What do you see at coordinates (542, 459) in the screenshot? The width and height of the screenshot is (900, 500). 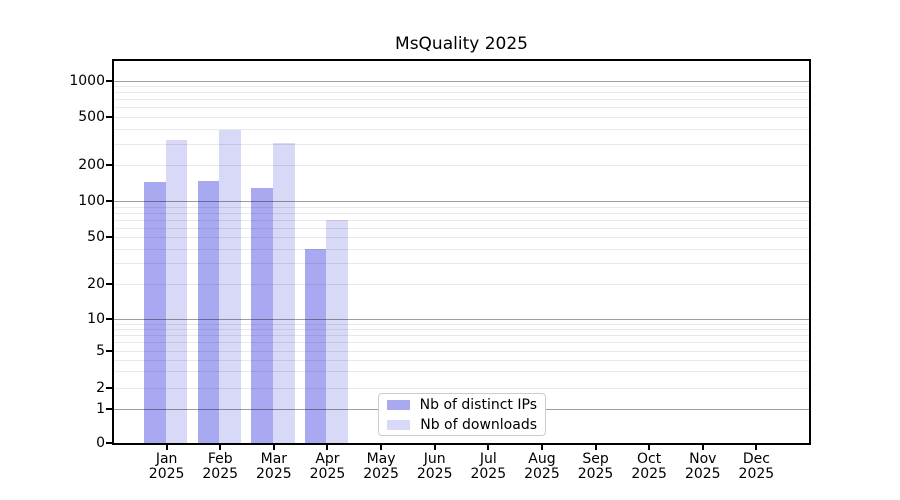 I see `x-tick-month: Aug` at bounding box center [542, 459].